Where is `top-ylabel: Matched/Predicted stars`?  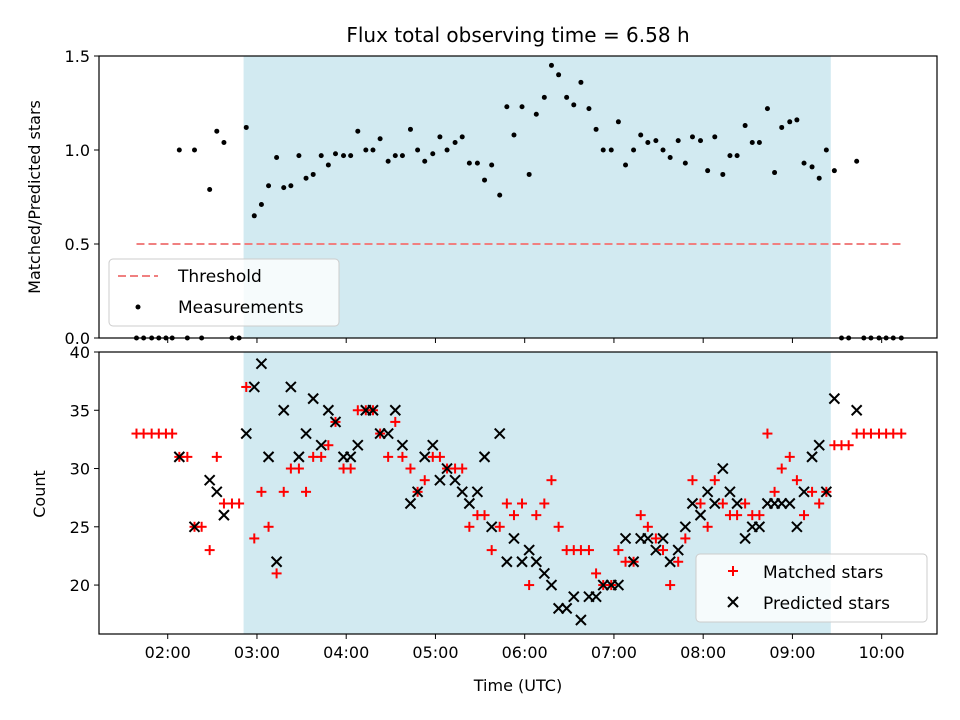
top-ylabel: Matched/Predicted stars is located at coordinates (34, 197).